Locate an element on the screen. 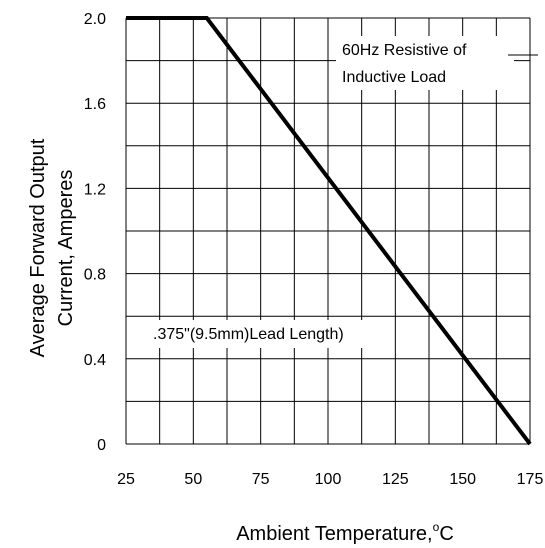 This screenshot has height=548, width=545. y-tick-label: 1.6 is located at coordinates (95, 104).